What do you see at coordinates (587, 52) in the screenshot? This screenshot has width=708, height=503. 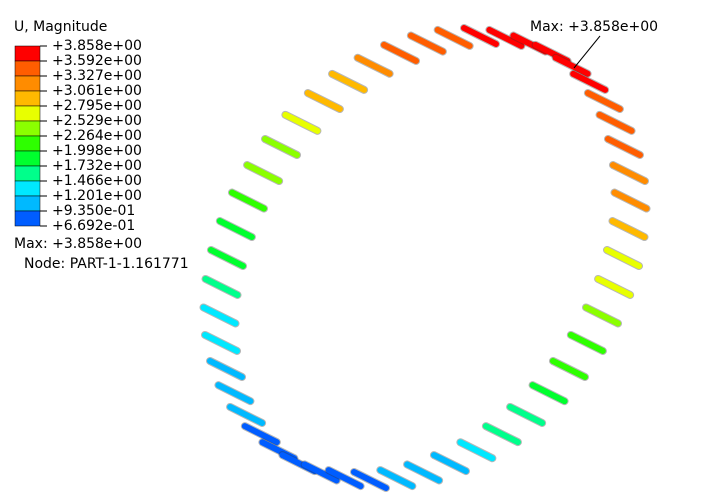 I see `leader-line` at bounding box center [587, 52].